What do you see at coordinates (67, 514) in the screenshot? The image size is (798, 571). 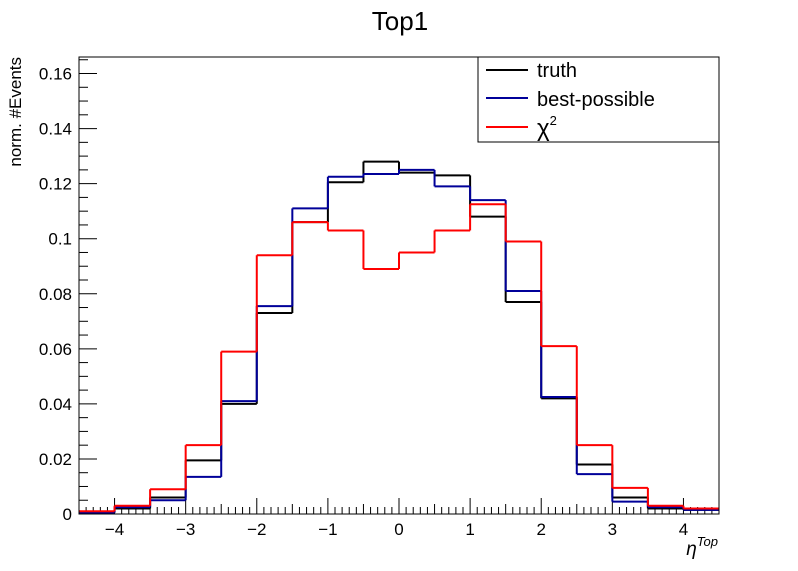 I see `y-tick-label: 0` at bounding box center [67, 514].